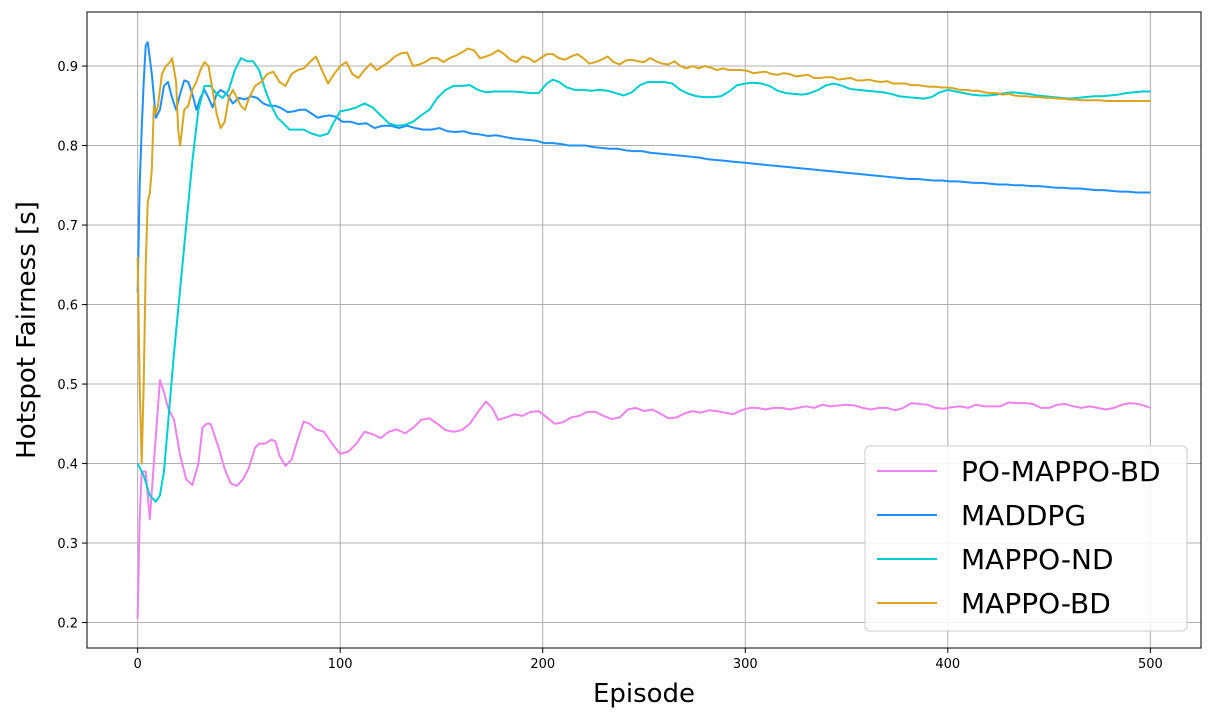 The width and height of the screenshot is (1213, 720). What do you see at coordinates (1037, 559) in the screenshot?
I see `legend-label: MAPPO-ND` at bounding box center [1037, 559].